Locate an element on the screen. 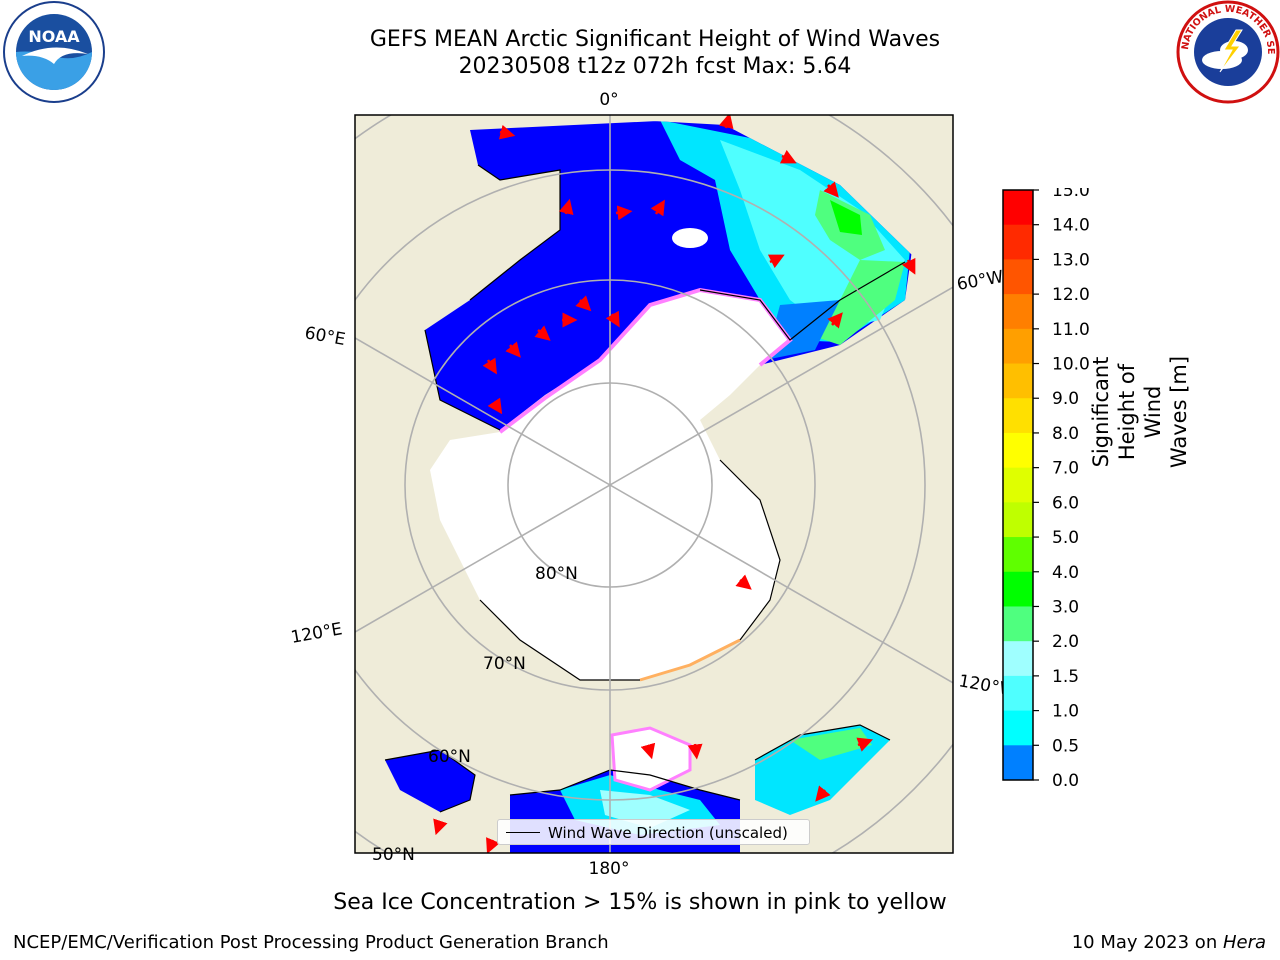  lat-label-80n: 80°N is located at coordinates (556, 574).